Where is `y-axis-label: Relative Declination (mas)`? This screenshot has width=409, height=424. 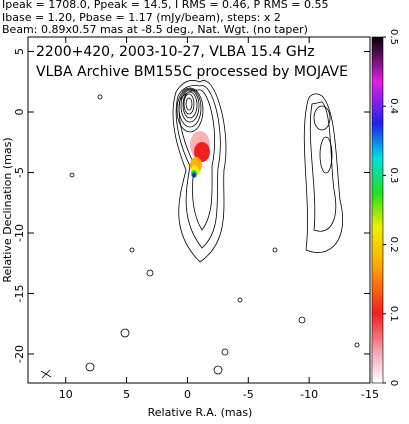 y-axis-label: Relative Declination (mas) is located at coordinates (7, 209).